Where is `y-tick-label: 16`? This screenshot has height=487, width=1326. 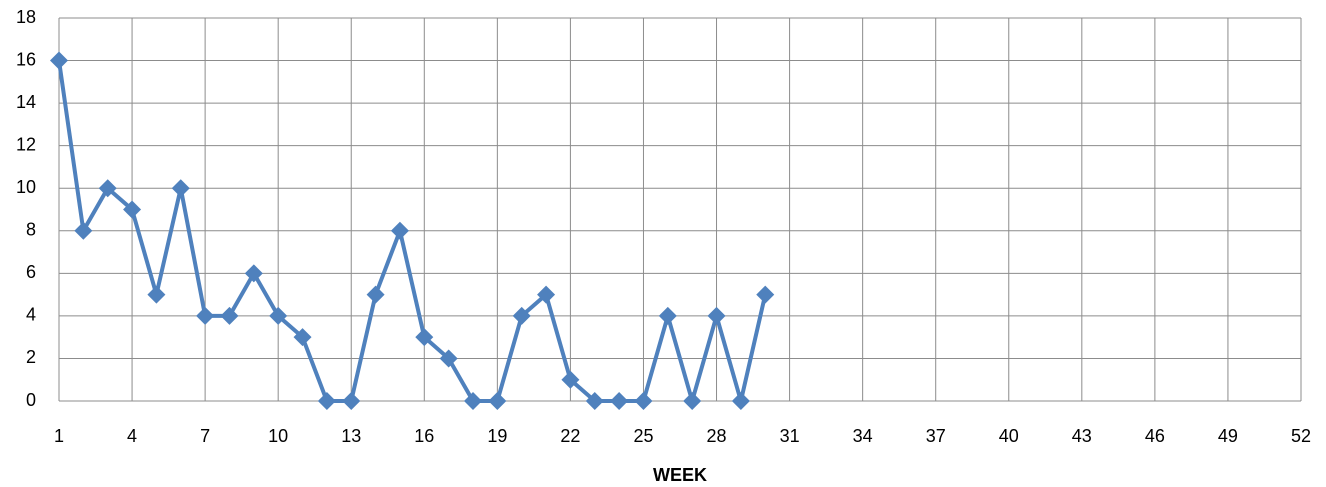
y-tick-label: 16 is located at coordinates (26, 59).